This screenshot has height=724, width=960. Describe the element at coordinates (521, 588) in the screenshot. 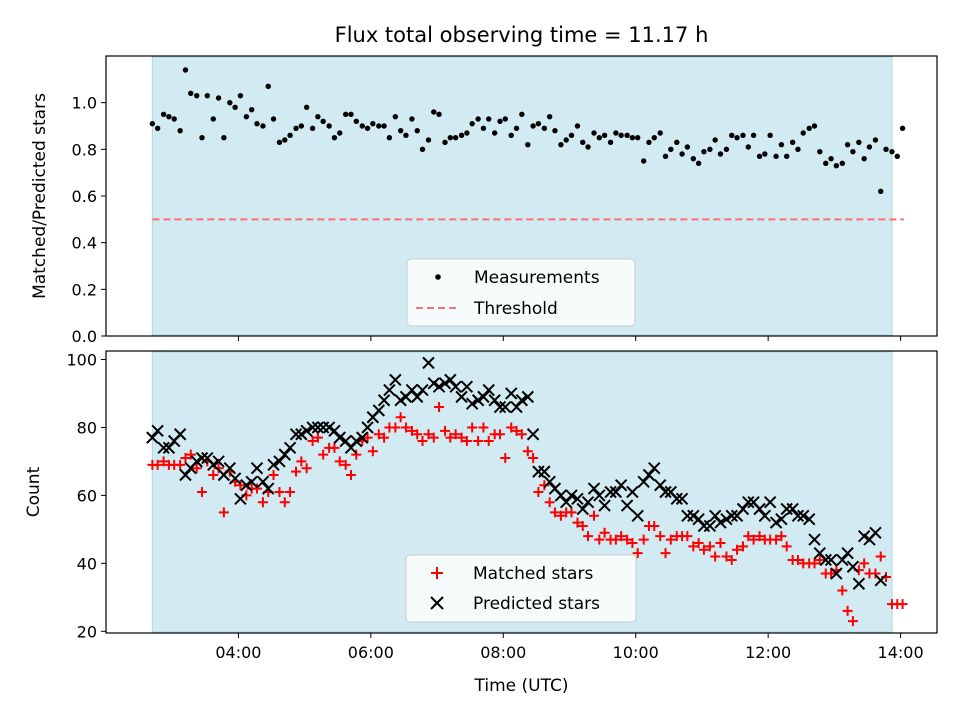

I see `bottom-legend: Matched stars Predicted stars` at that location.